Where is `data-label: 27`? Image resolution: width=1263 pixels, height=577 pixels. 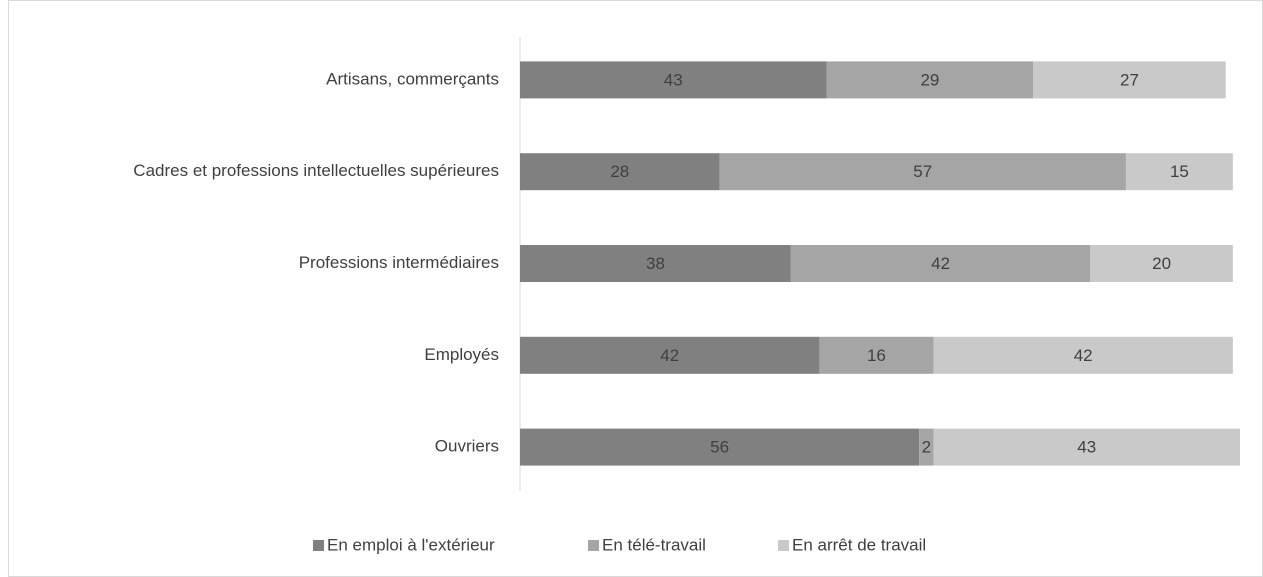 data-label: 27 is located at coordinates (1129, 79).